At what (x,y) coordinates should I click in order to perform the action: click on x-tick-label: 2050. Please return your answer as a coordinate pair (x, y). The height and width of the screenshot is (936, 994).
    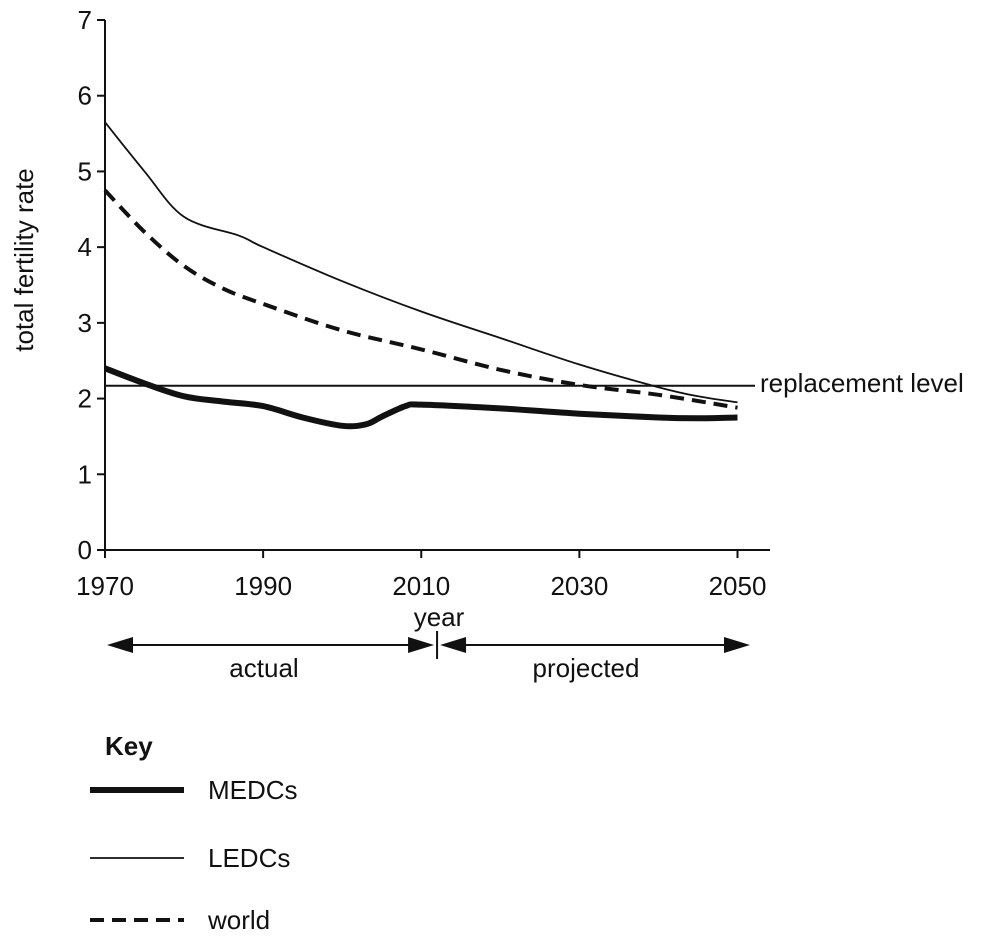
    Looking at the image, I should click on (738, 586).